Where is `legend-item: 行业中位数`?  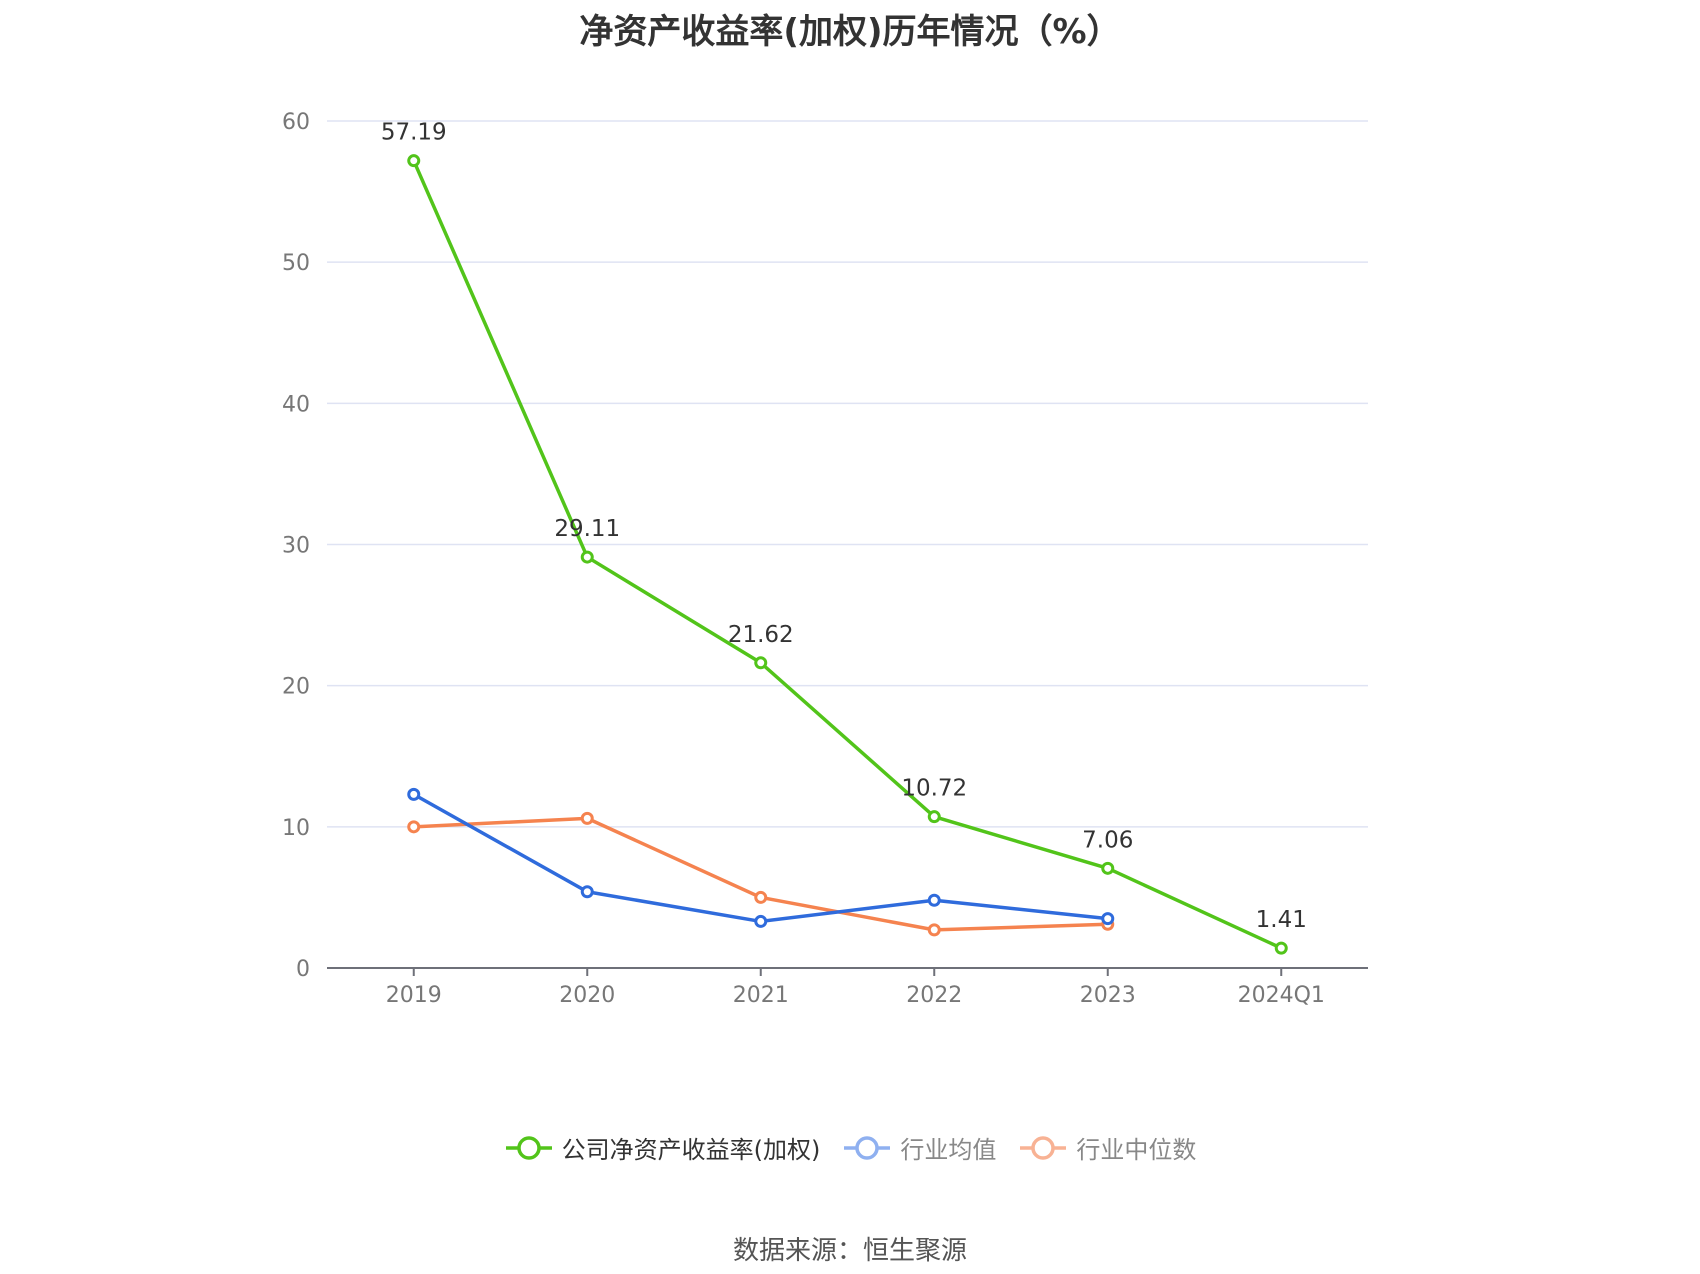 legend-item: 行业中位数 is located at coordinates (1107, 1147).